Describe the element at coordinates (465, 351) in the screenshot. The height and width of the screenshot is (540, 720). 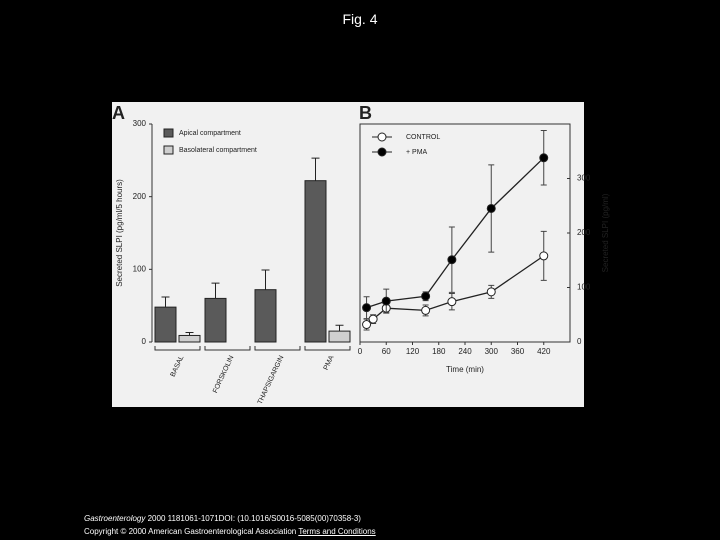
I see `x-tick-label: 240` at that location.